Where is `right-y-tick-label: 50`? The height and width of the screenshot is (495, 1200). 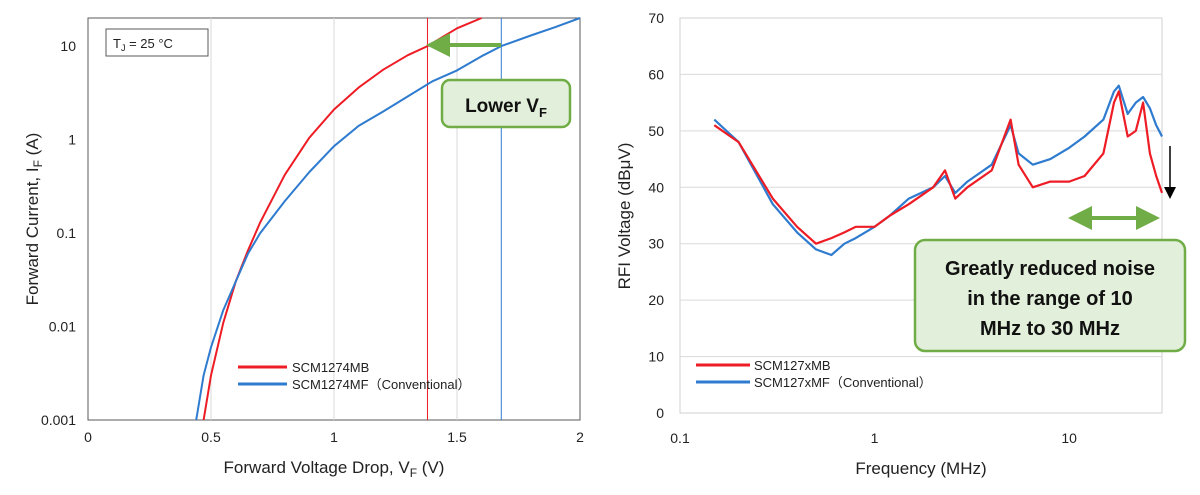 right-y-tick-label: 50 is located at coordinates (656, 131).